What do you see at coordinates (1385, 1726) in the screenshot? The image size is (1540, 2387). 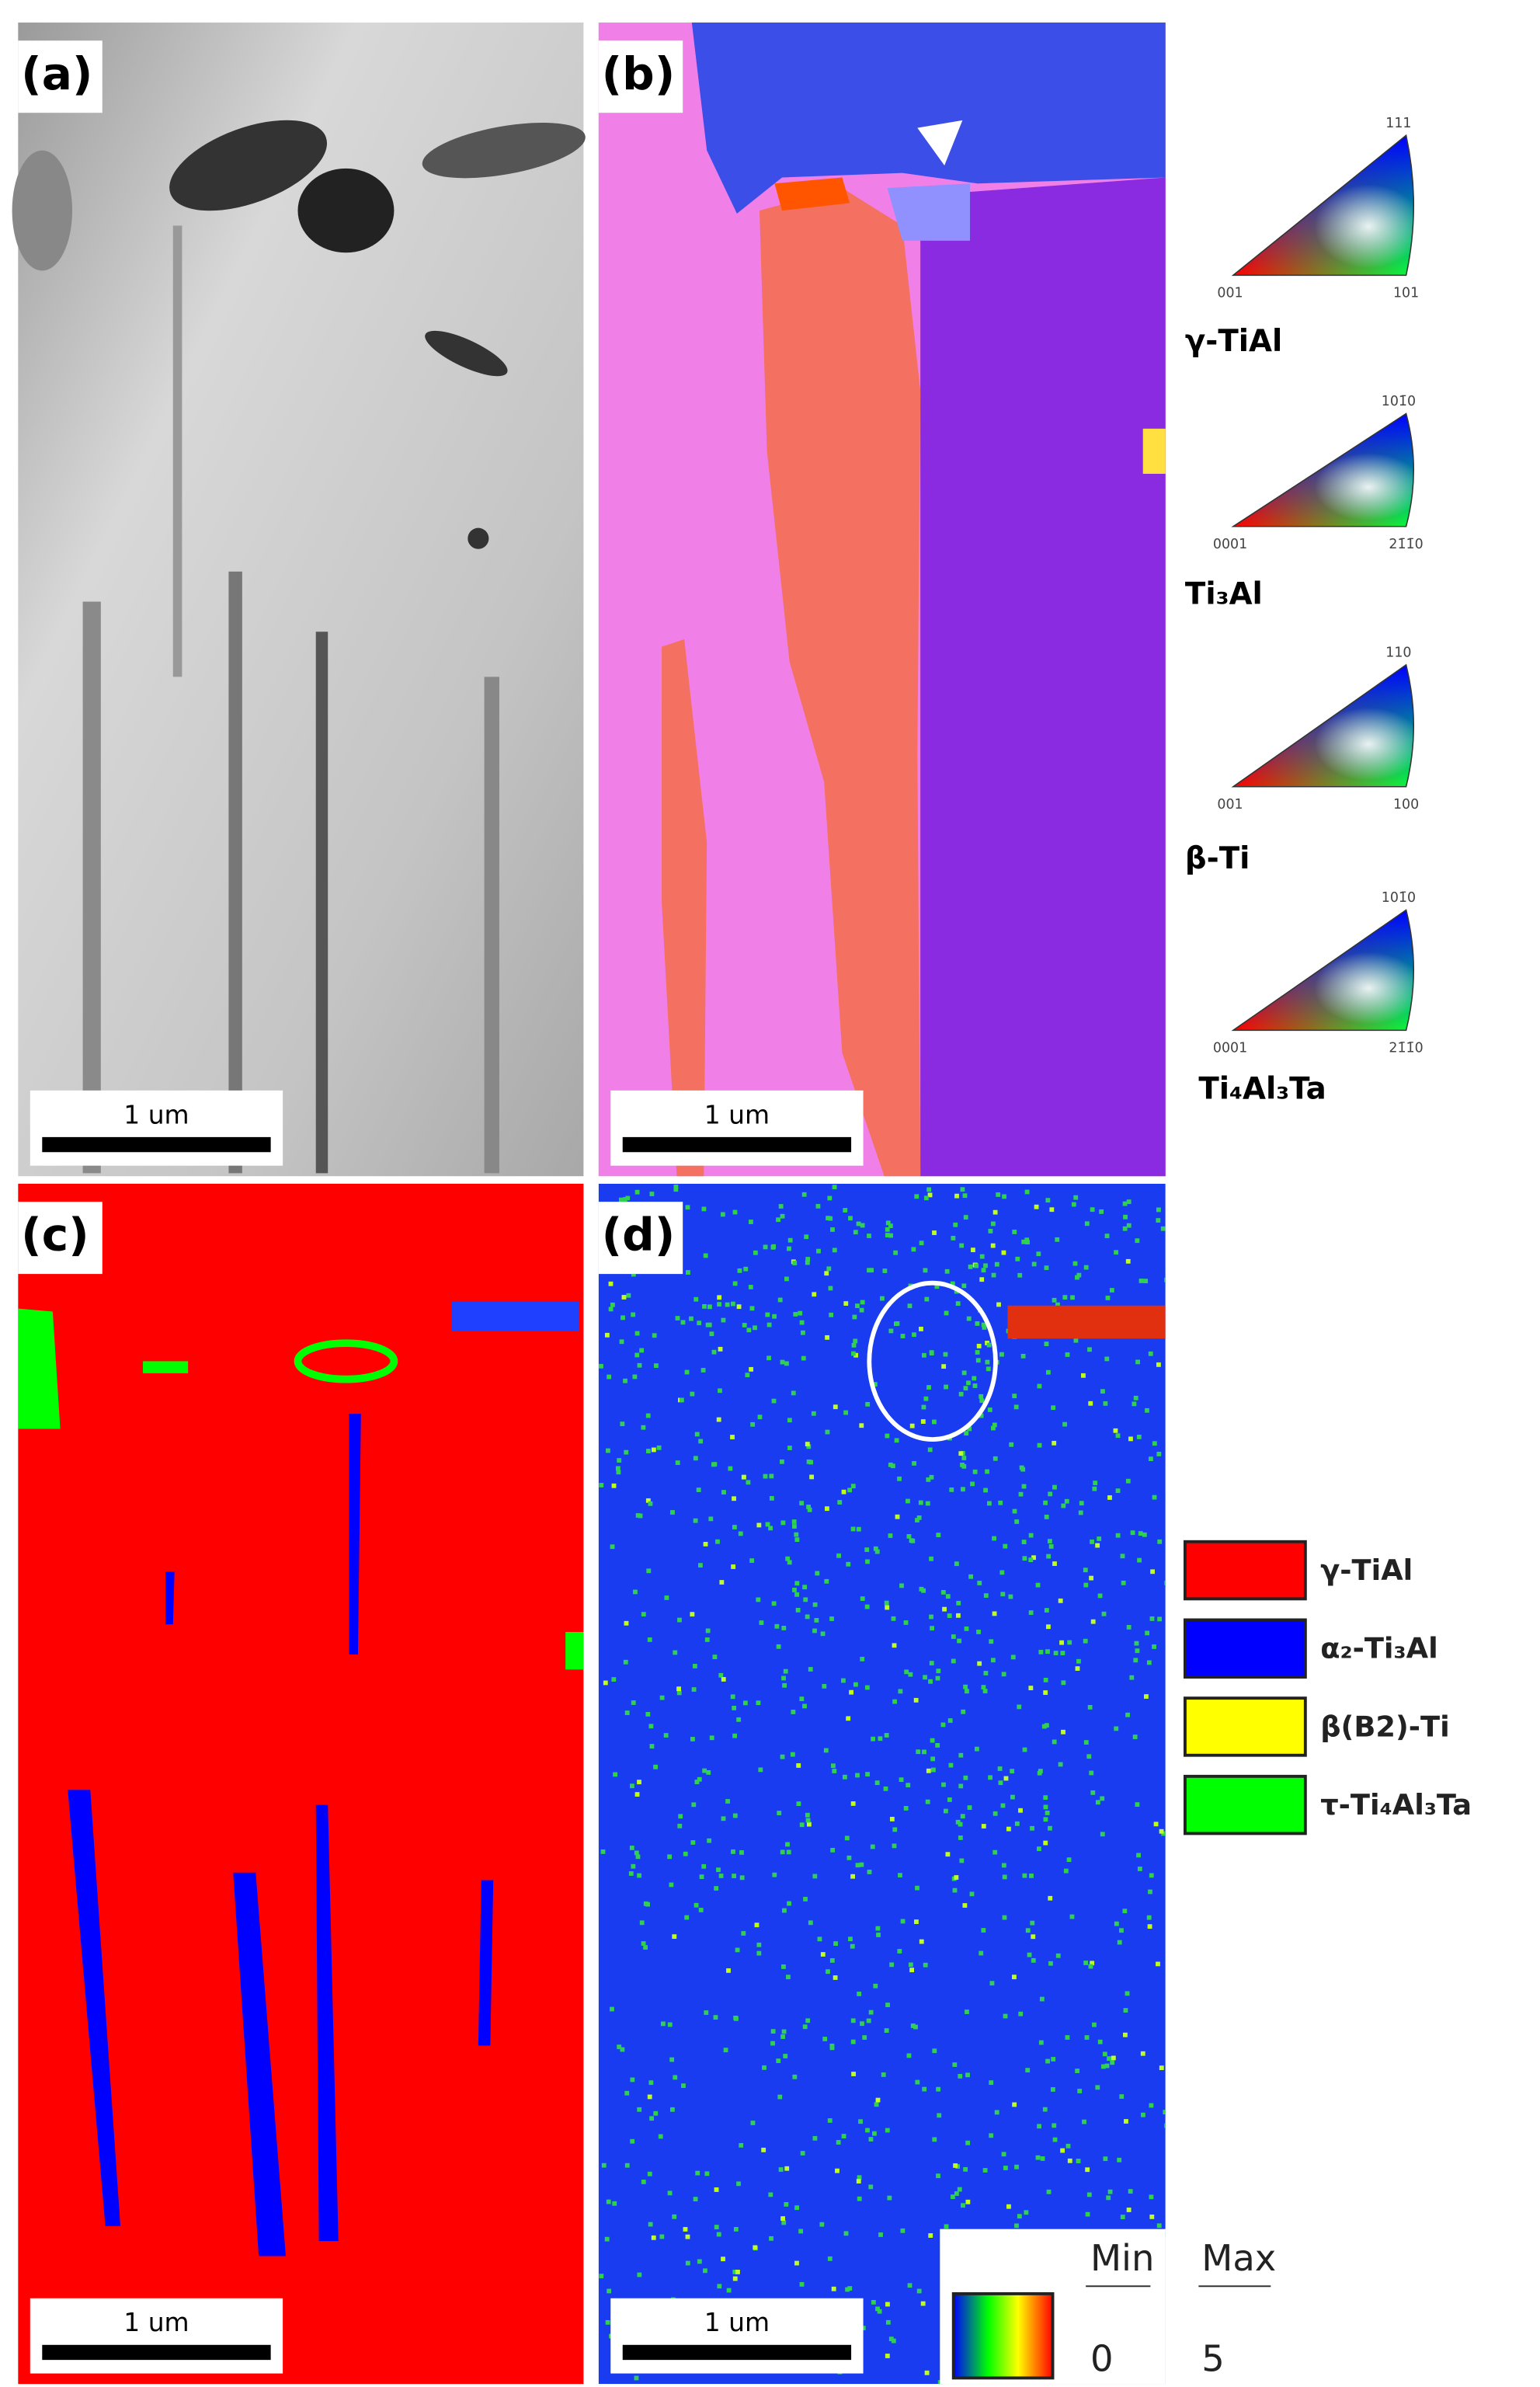 I see `phase-name: β(B2)-Ti` at bounding box center [1385, 1726].